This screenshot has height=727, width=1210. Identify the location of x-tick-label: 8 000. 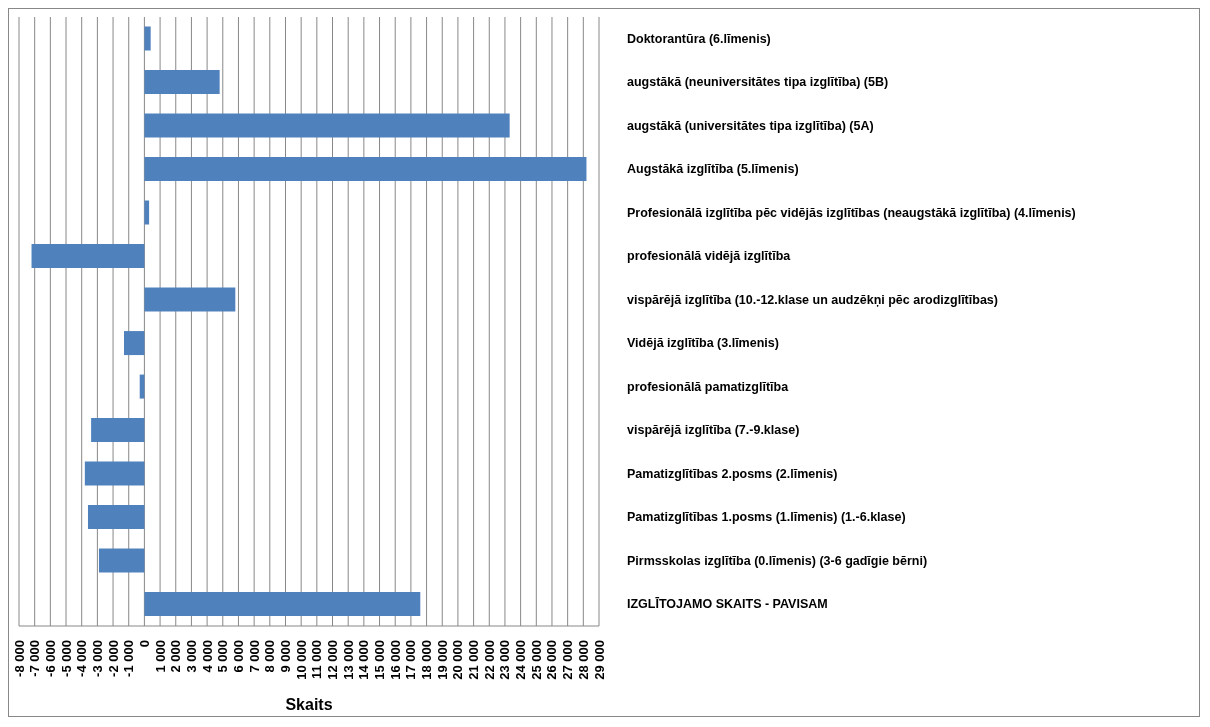
(270, 656).